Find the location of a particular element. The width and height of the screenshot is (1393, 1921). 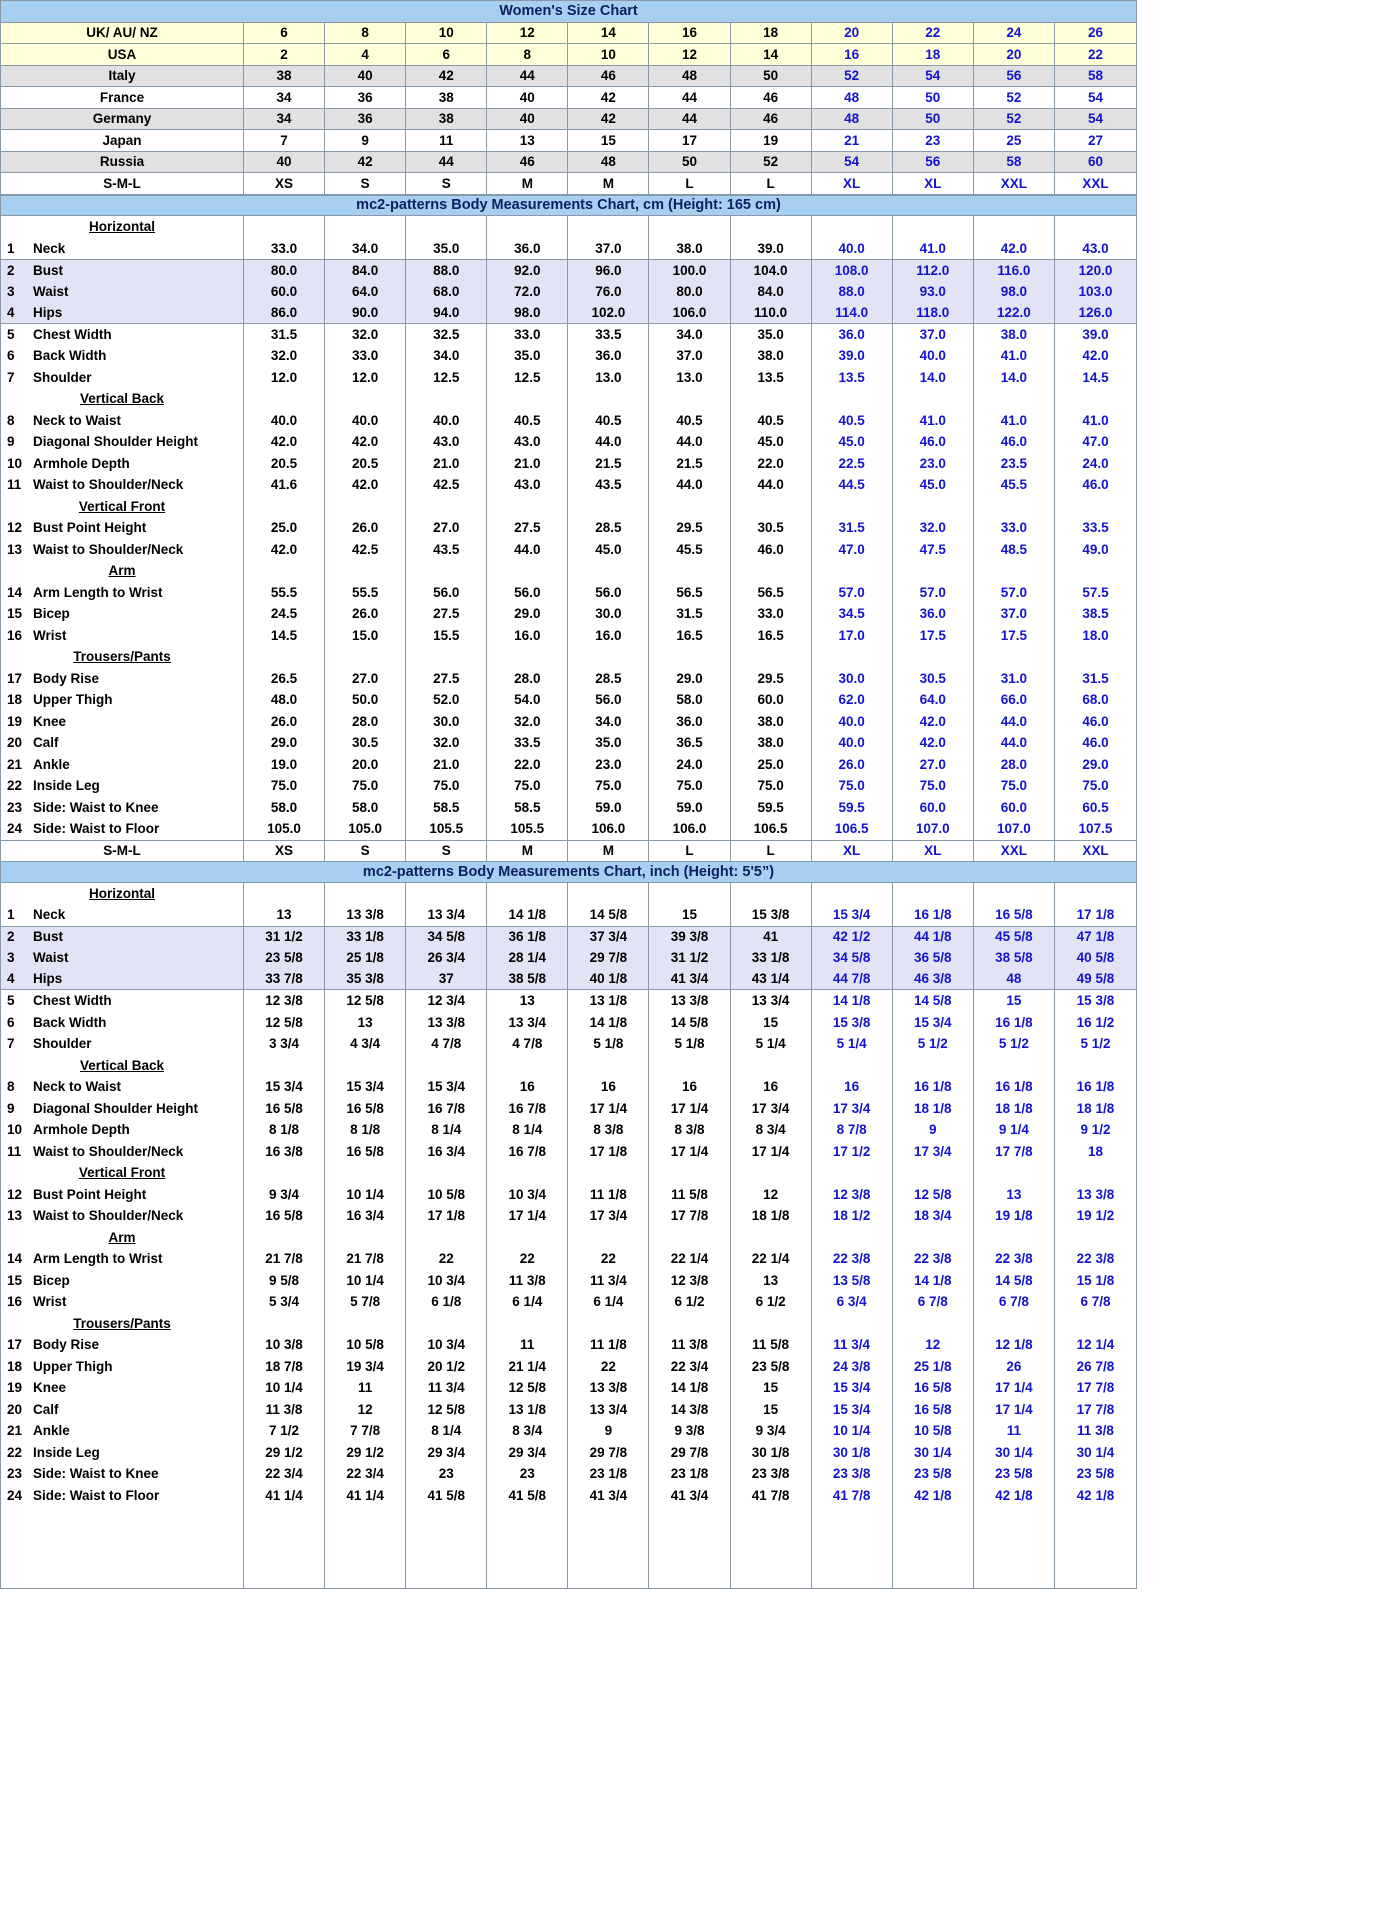

value-cell: 11 5/8 is located at coordinates (690, 1194).